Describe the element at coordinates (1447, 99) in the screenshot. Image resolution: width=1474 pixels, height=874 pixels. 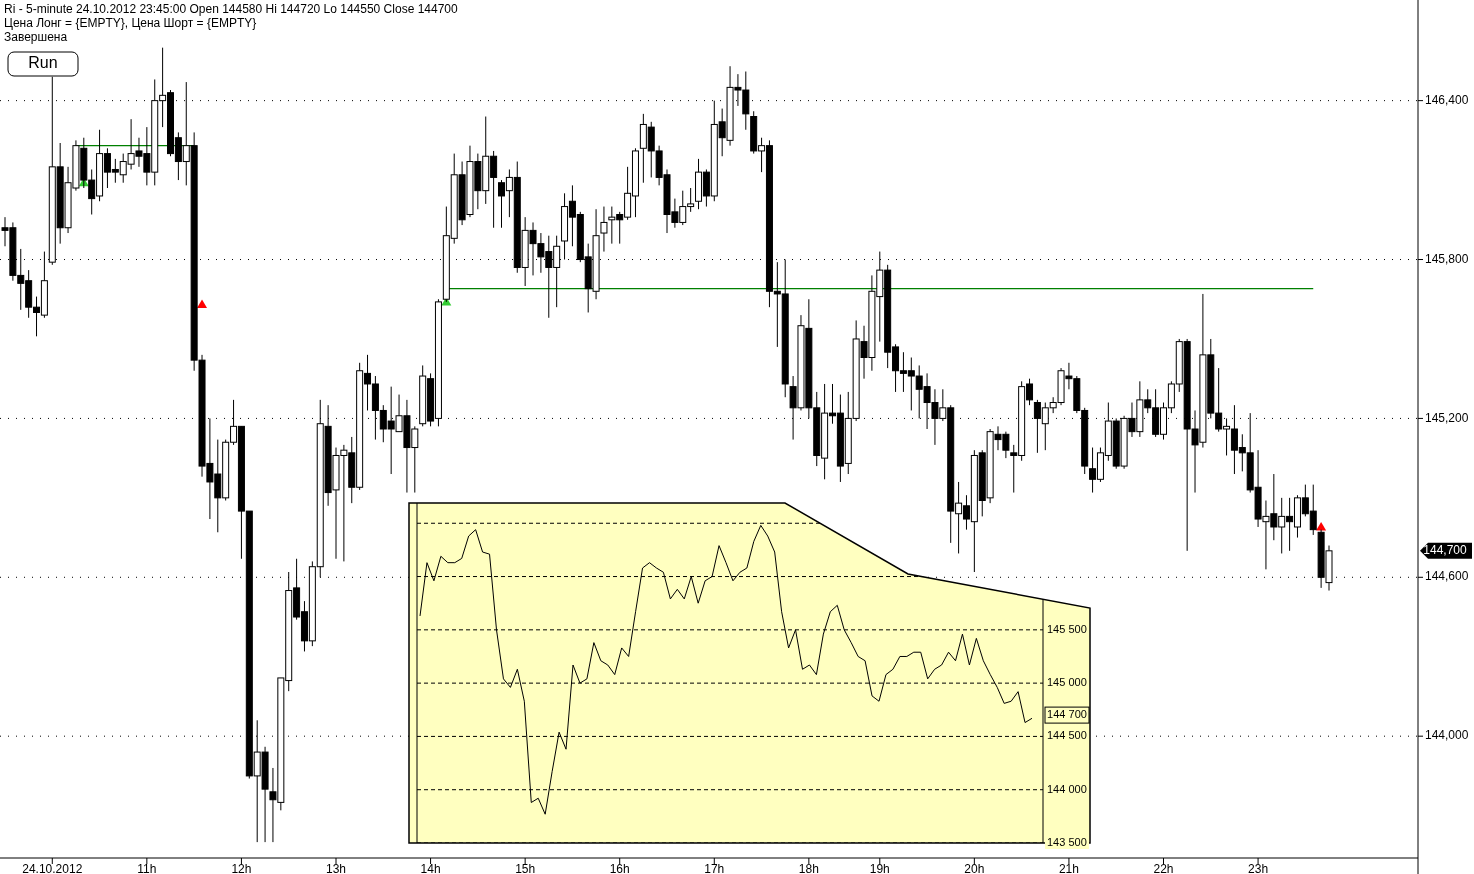
I see `y-tick-label: 146,400` at that location.